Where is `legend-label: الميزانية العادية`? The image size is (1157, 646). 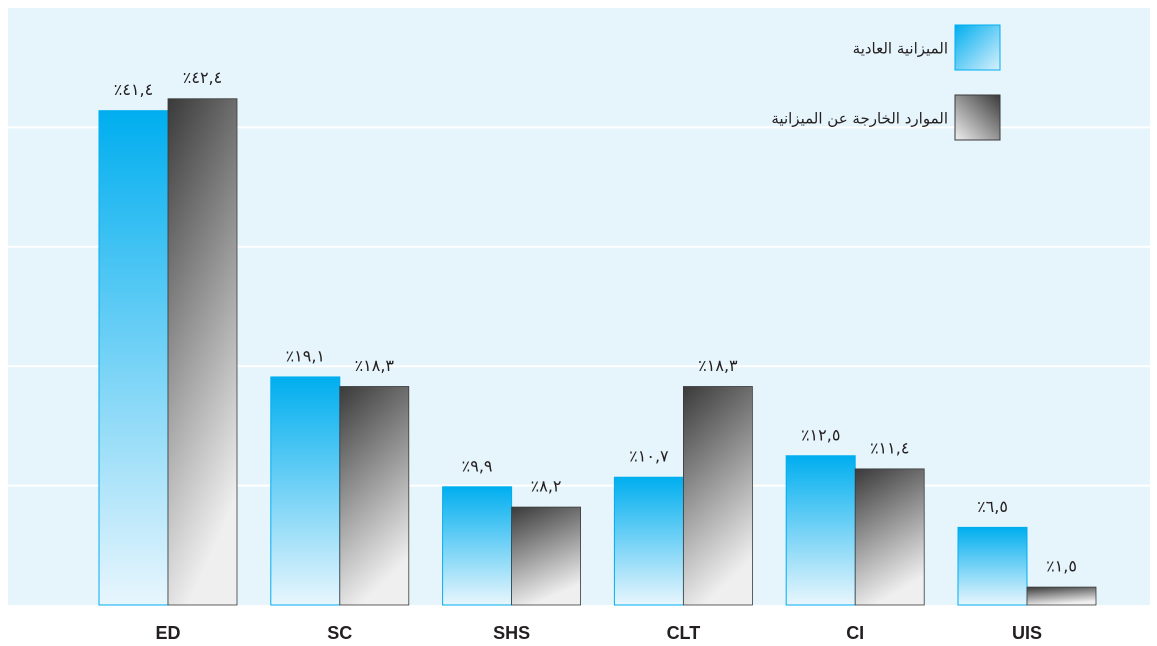 legend-label: الميزانية العادية is located at coordinates (900, 49).